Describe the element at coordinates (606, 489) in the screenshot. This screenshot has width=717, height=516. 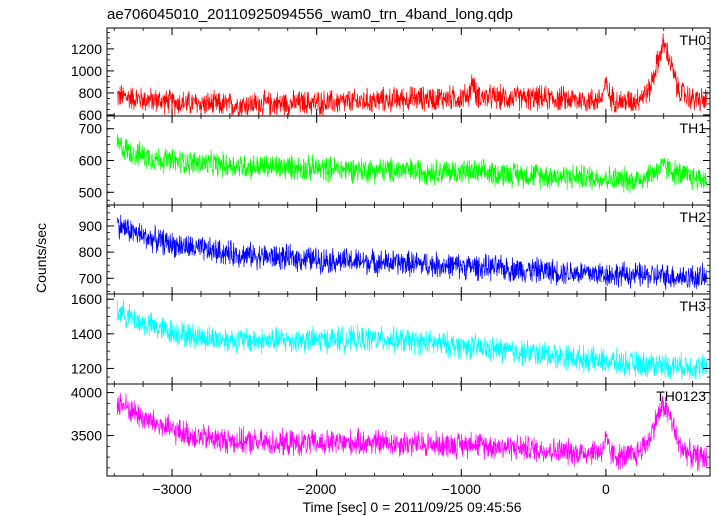
I see `x-tick-label: 0` at that location.